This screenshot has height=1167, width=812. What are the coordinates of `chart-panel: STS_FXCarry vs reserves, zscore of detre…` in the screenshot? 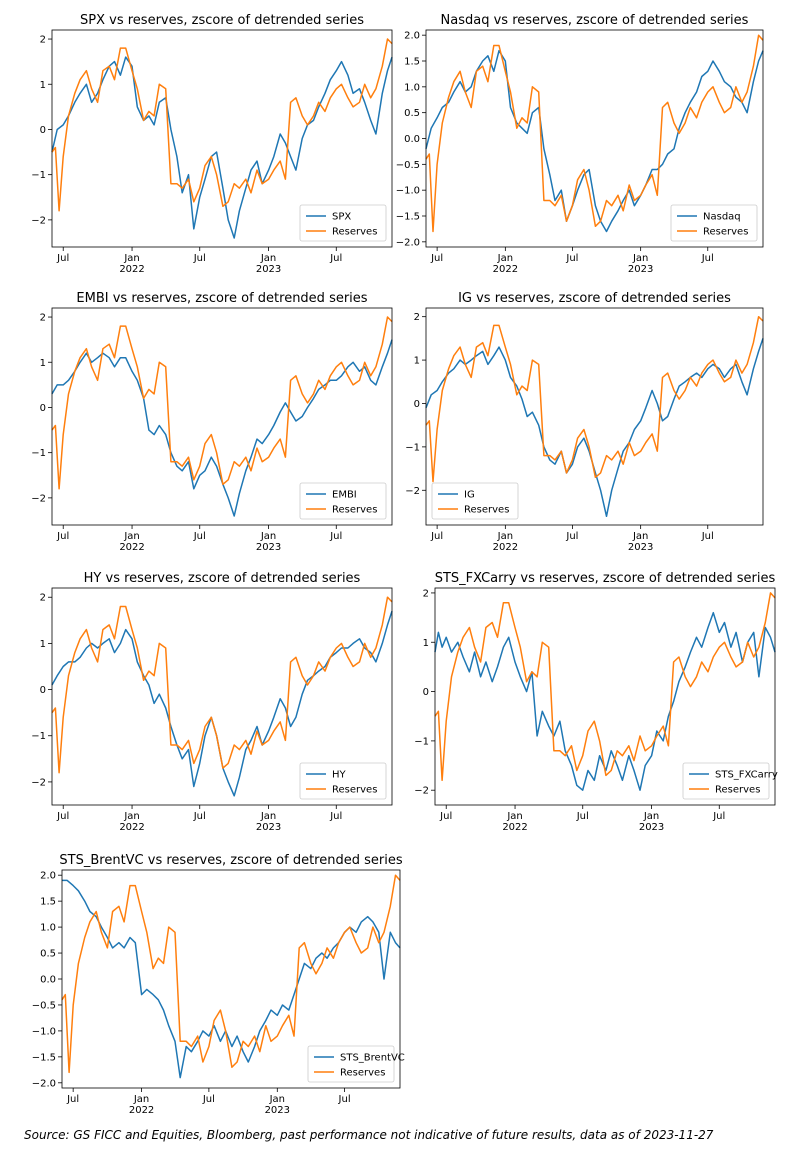 It's located at (596, 702).